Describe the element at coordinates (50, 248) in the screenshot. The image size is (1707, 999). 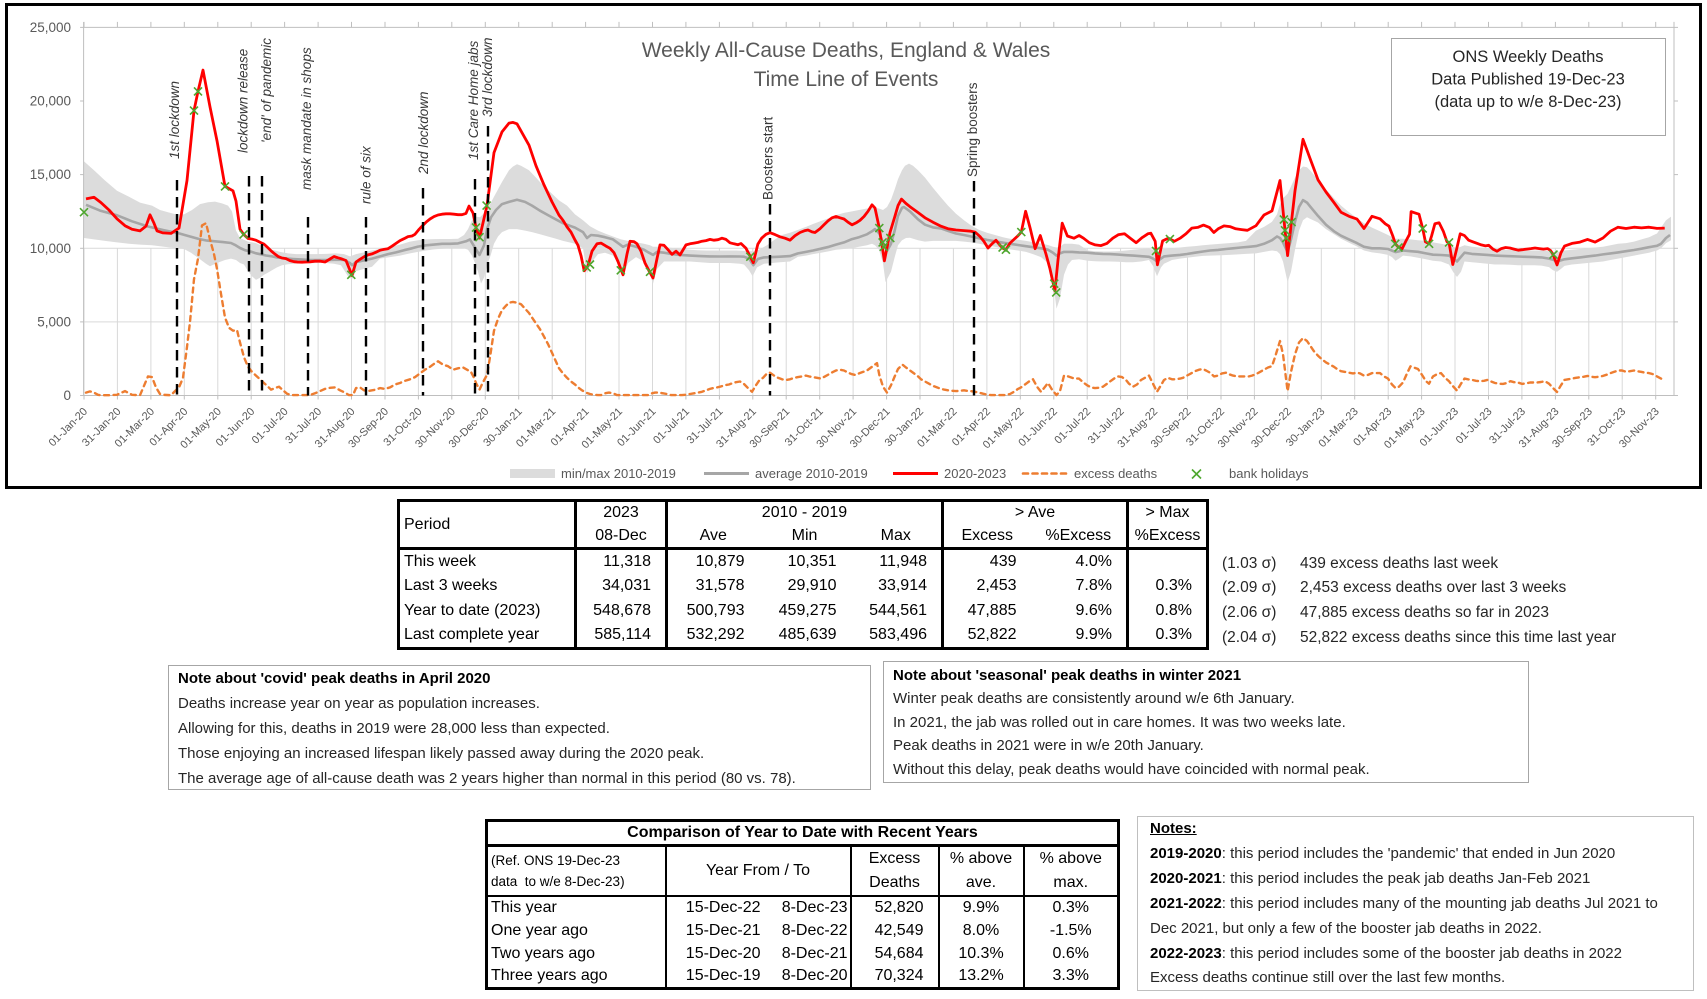
I see `svg-text: 10,000` at that location.